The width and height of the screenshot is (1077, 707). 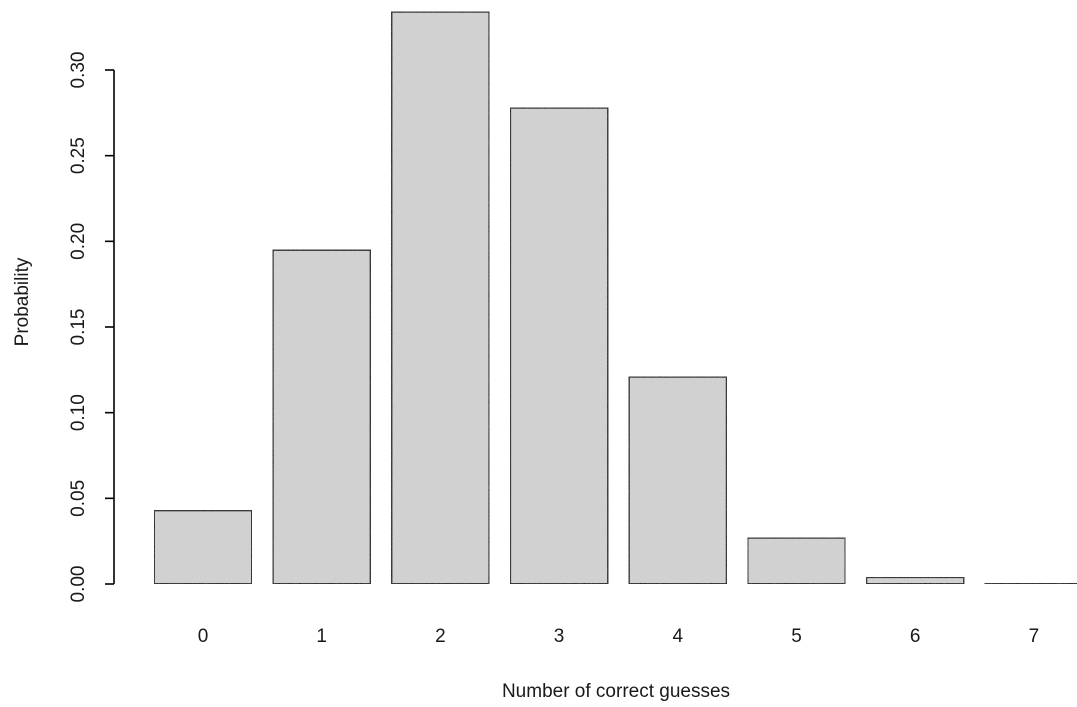 I want to click on y-tick-label: 0.15, so click(x=78, y=327).